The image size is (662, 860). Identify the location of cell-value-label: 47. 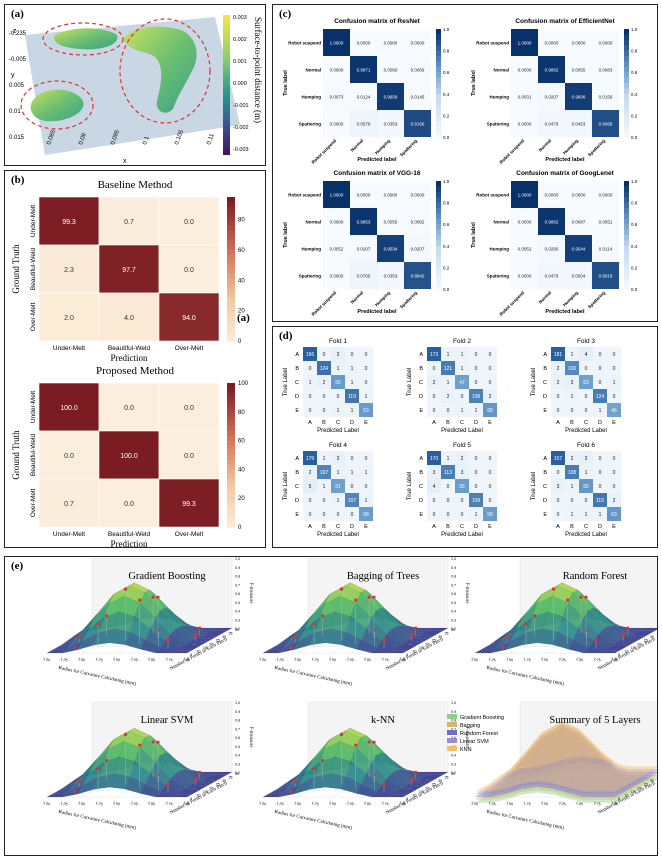
(462, 383).